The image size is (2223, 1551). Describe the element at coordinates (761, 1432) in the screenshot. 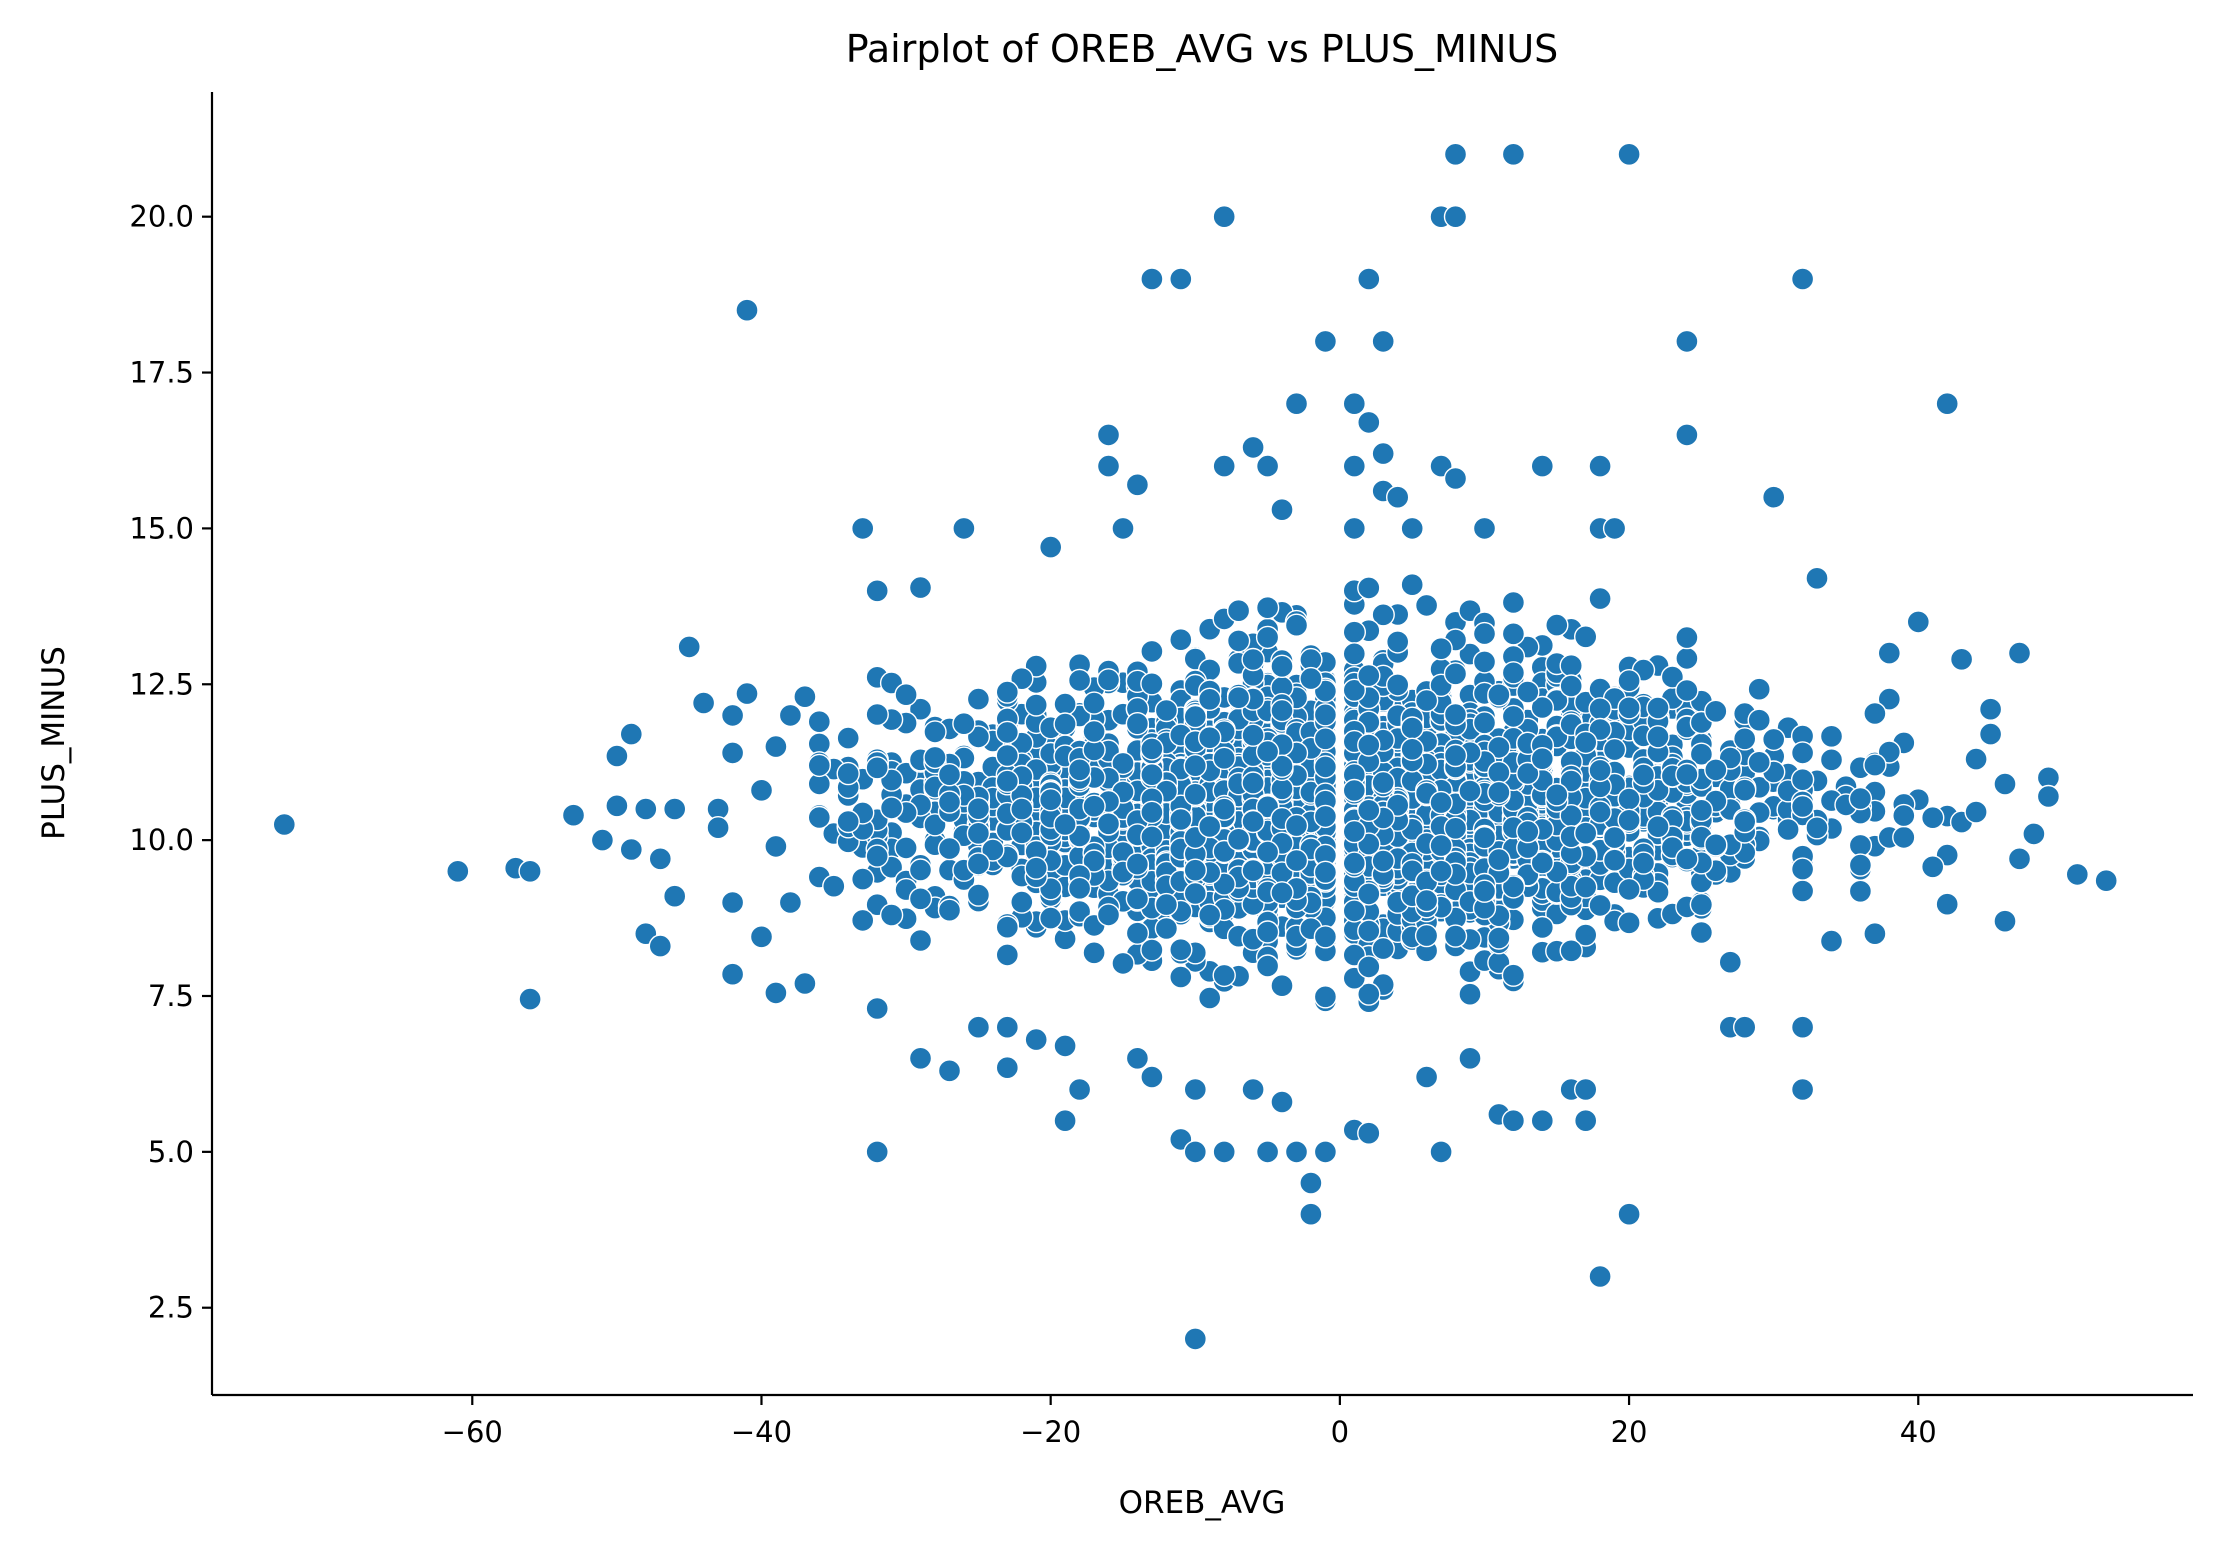

I see `x-tick-label: −40` at that location.